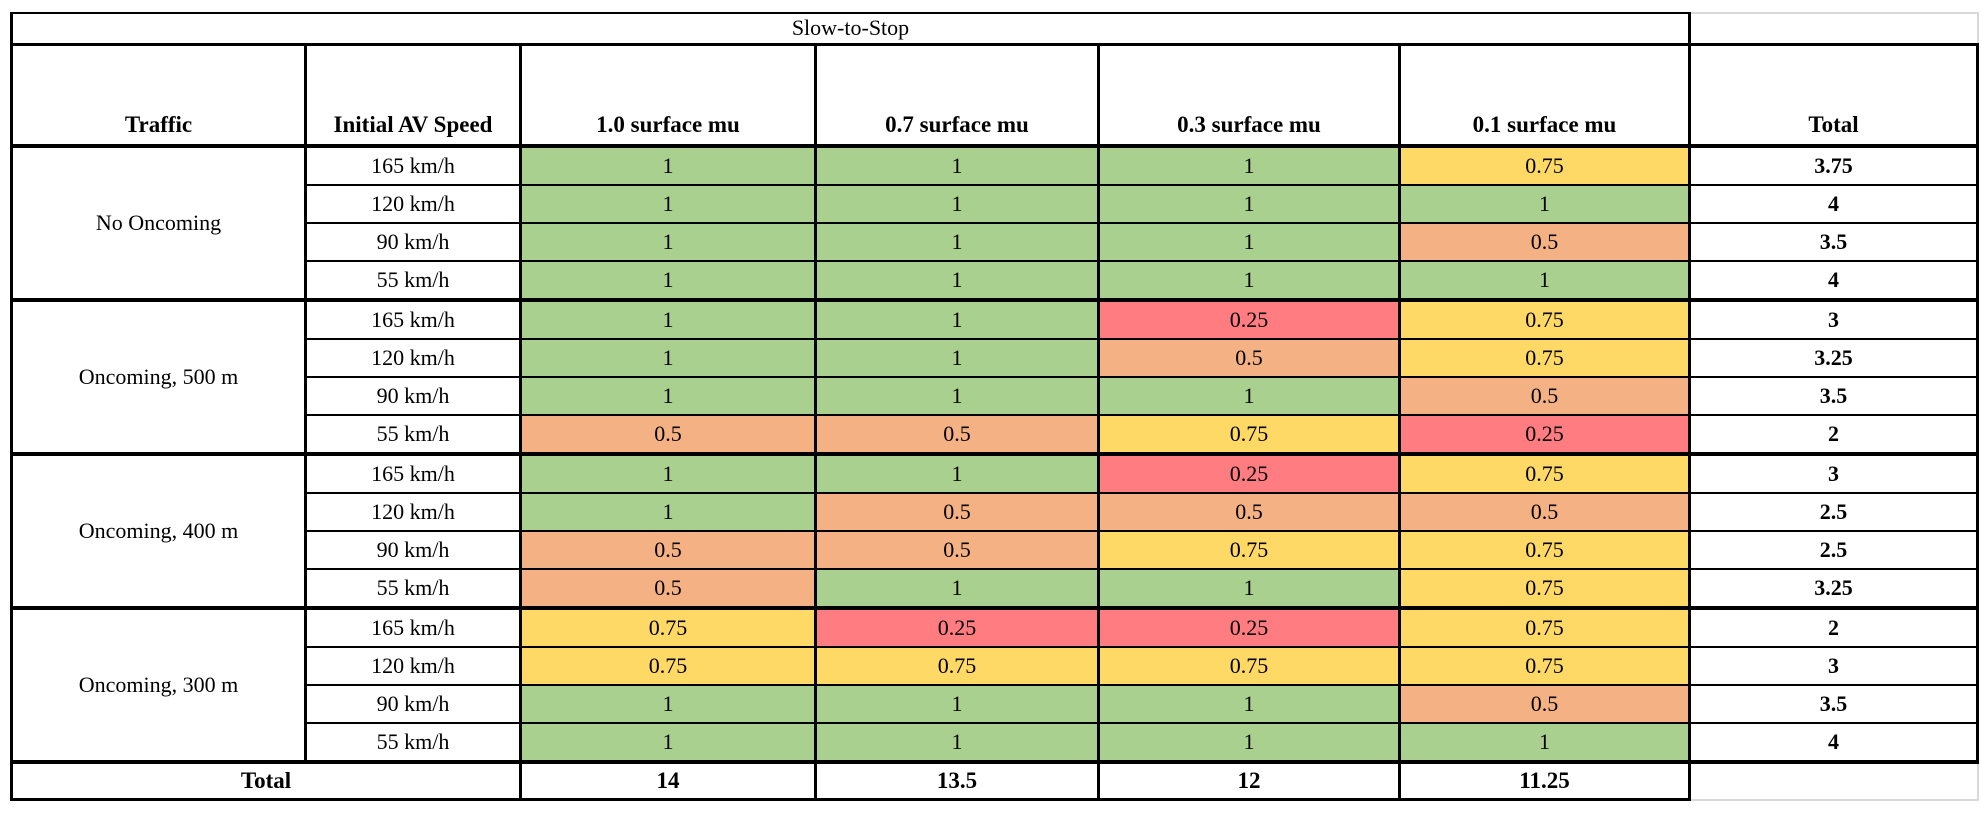  I want to click on table-row: 120 km/h 0.75 0.75 0.75 0.75 3, so click(995, 666).